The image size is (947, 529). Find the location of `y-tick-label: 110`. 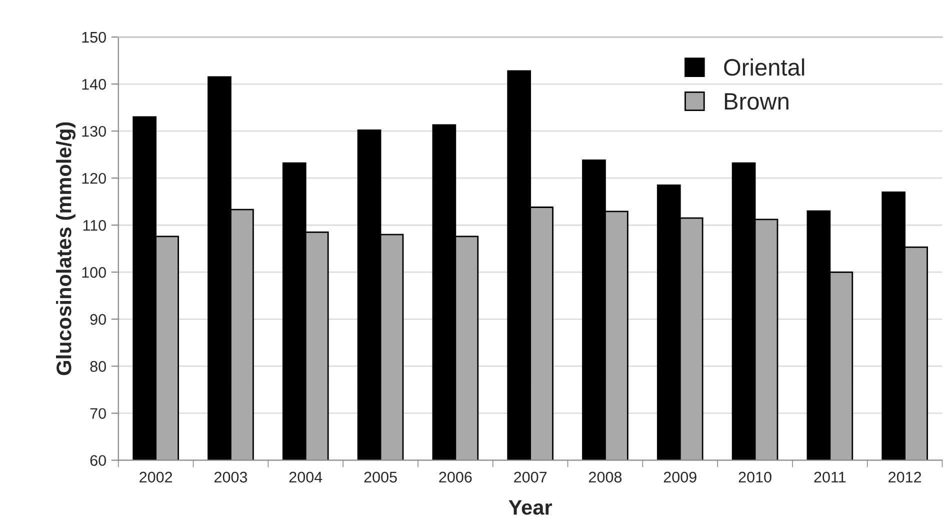

y-tick-label: 110 is located at coordinates (94, 225).